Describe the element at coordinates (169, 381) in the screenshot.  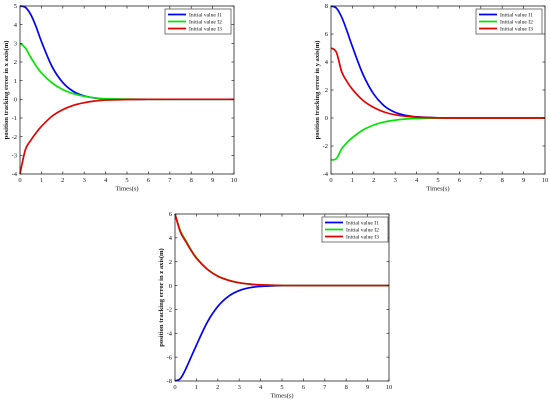
I see `y-tick-label: -8` at that location.